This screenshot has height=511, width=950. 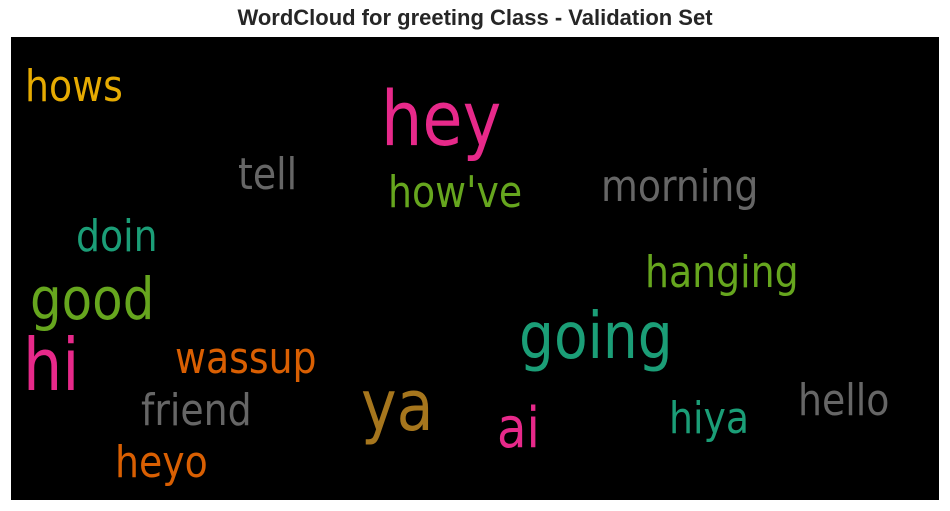 I want to click on word-howve: how've, so click(x=455, y=192).